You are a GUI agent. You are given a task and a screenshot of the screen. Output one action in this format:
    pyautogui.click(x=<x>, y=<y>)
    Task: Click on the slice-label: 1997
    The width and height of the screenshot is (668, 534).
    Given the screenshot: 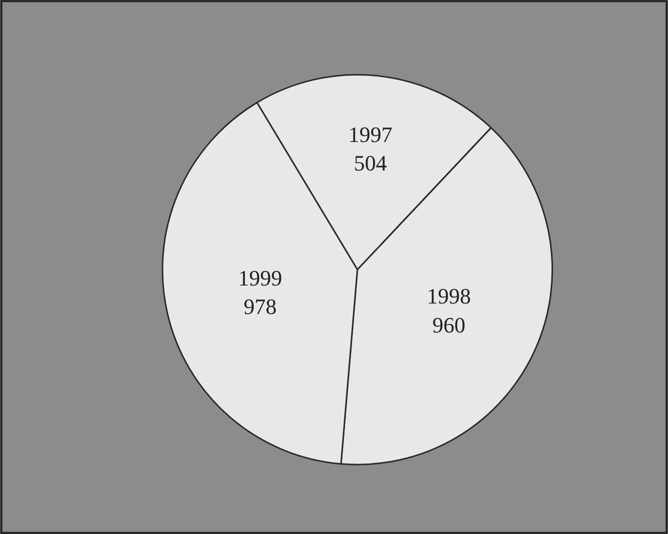 What is the action you would take?
    pyautogui.click(x=370, y=135)
    